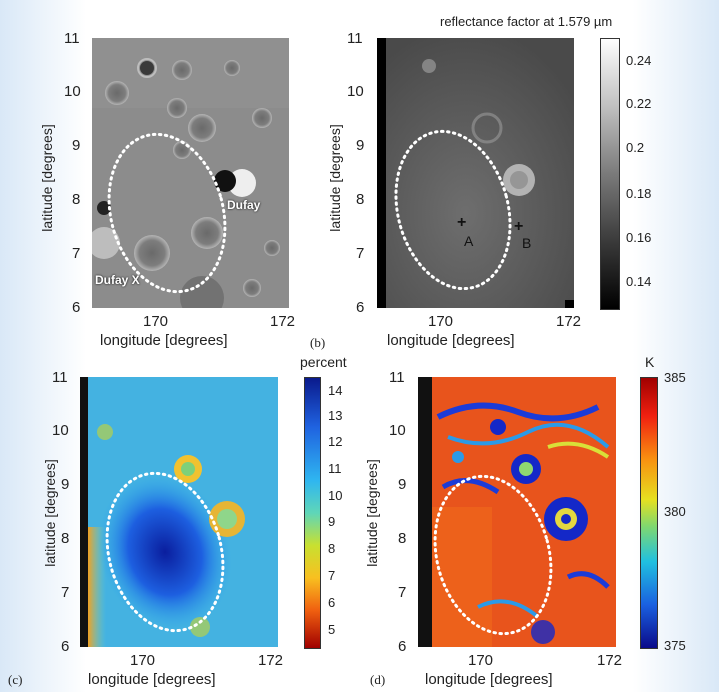 The height and width of the screenshot is (692, 719). What do you see at coordinates (355, 38) in the screenshot?
I see `panel-b-ytick: 11` at bounding box center [355, 38].